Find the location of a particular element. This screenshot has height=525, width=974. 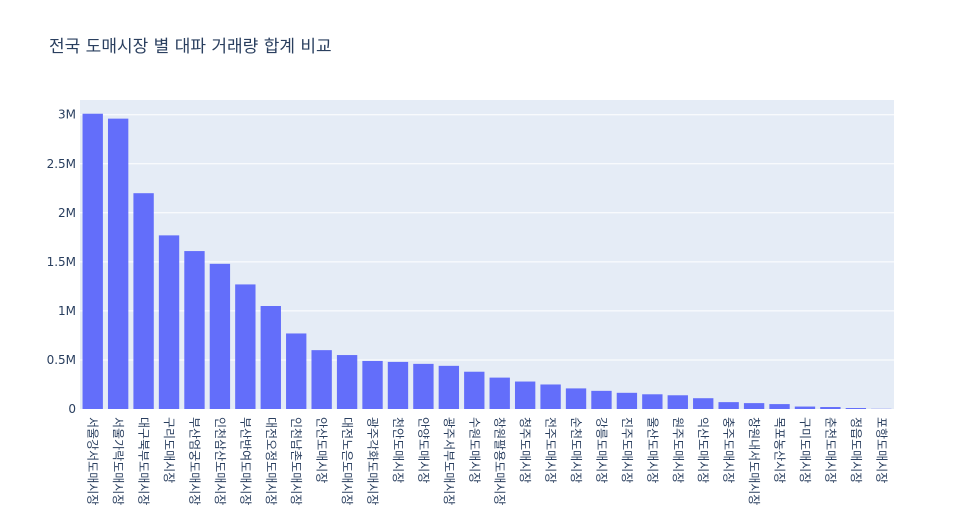

x-tick-label: 대전노은도매시장 is located at coordinates (347, 461).